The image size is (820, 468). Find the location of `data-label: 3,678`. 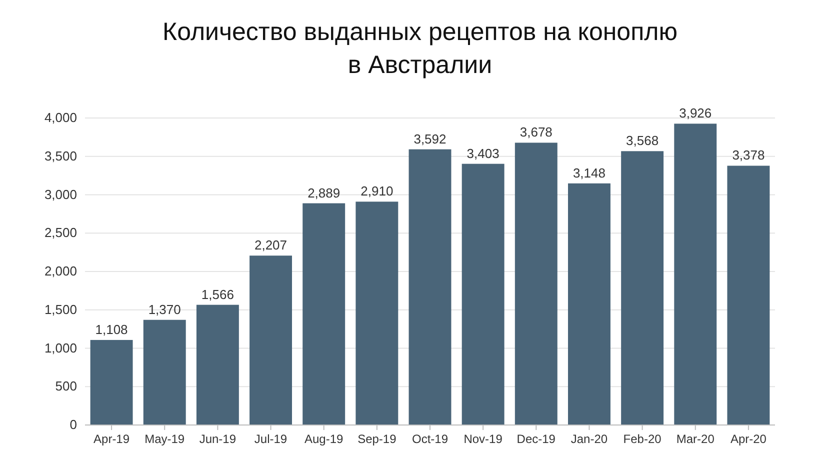

data-label: 3,678 is located at coordinates (536, 132).